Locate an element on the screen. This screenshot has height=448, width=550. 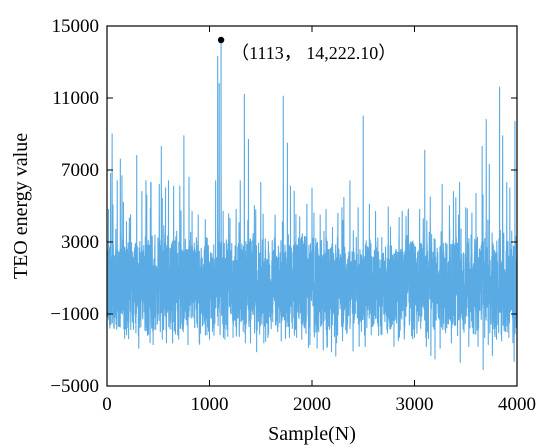
x-tick-label: 2000 is located at coordinates (312, 404).